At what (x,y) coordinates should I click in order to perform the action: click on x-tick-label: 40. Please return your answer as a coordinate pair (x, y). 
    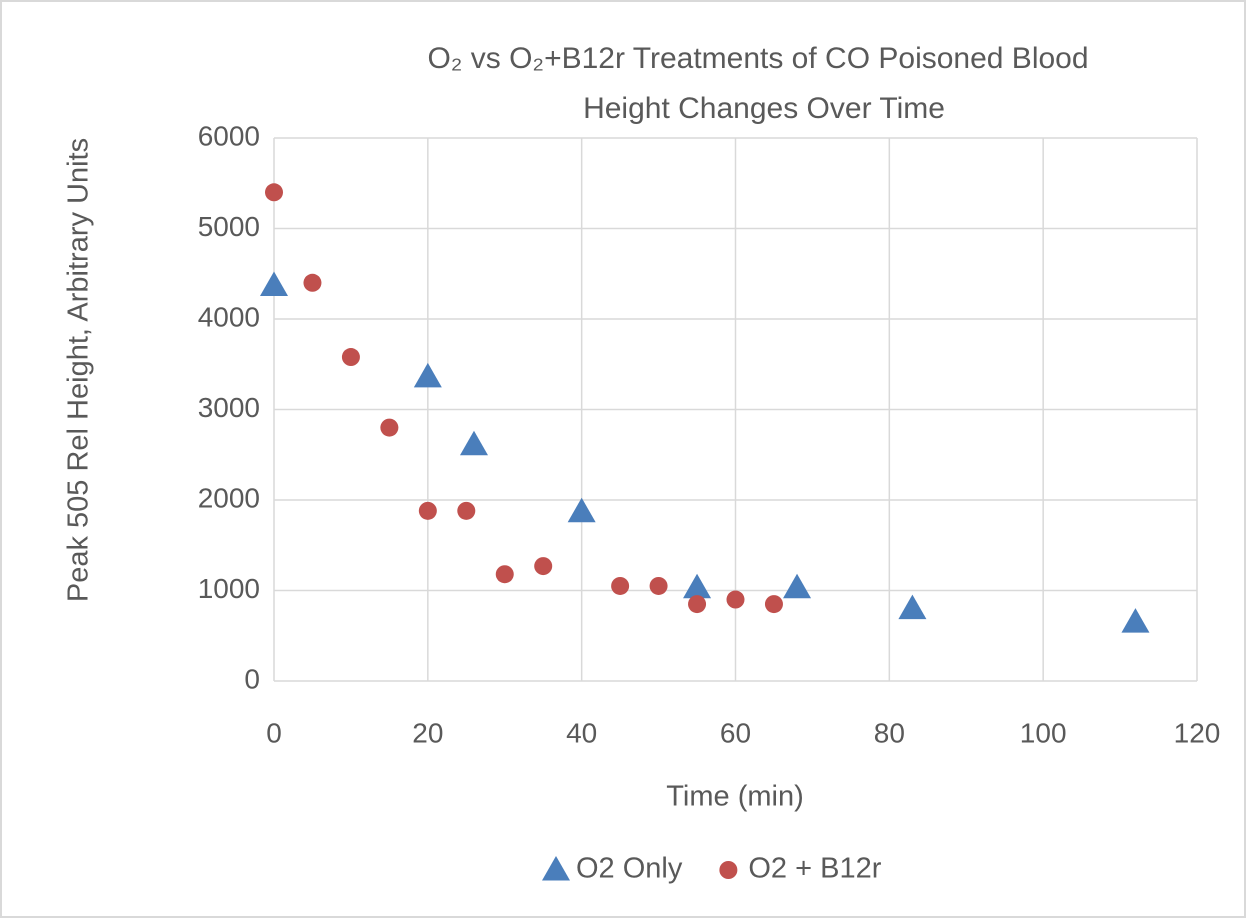
    Looking at the image, I should click on (581, 732).